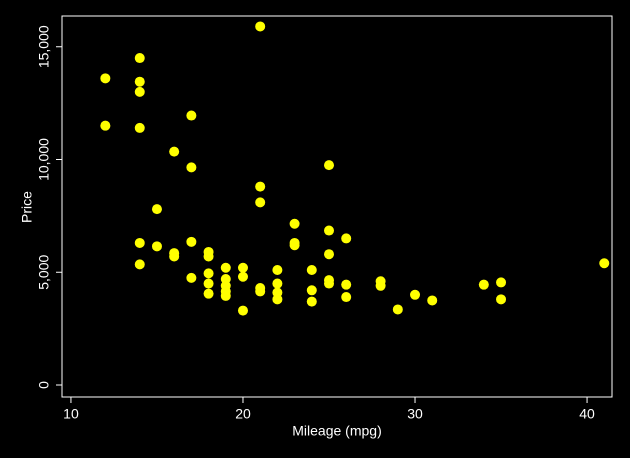 The height and width of the screenshot is (458, 630). What do you see at coordinates (415, 414) in the screenshot?
I see `x-tick-label: 30` at bounding box center [415, 414].